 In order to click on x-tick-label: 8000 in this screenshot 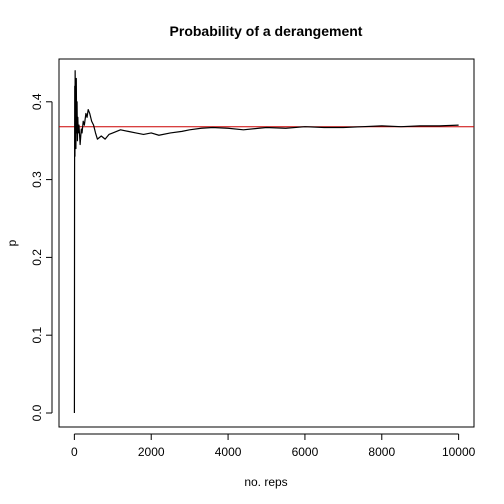, I will do `click(381, 452)`.